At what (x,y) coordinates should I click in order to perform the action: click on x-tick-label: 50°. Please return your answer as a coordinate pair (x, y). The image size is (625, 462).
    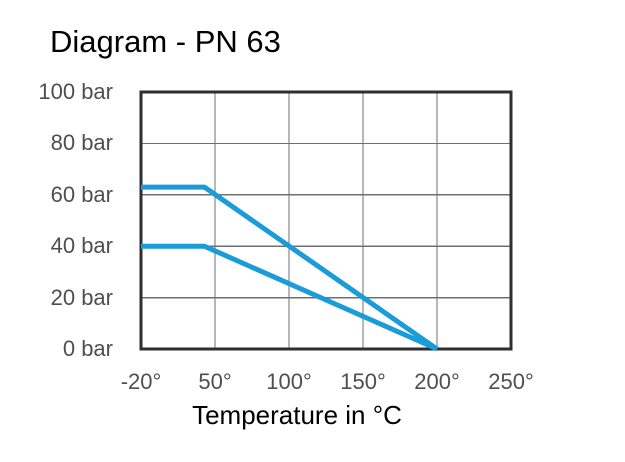
    Looking at the image, I should click on (215, 381).